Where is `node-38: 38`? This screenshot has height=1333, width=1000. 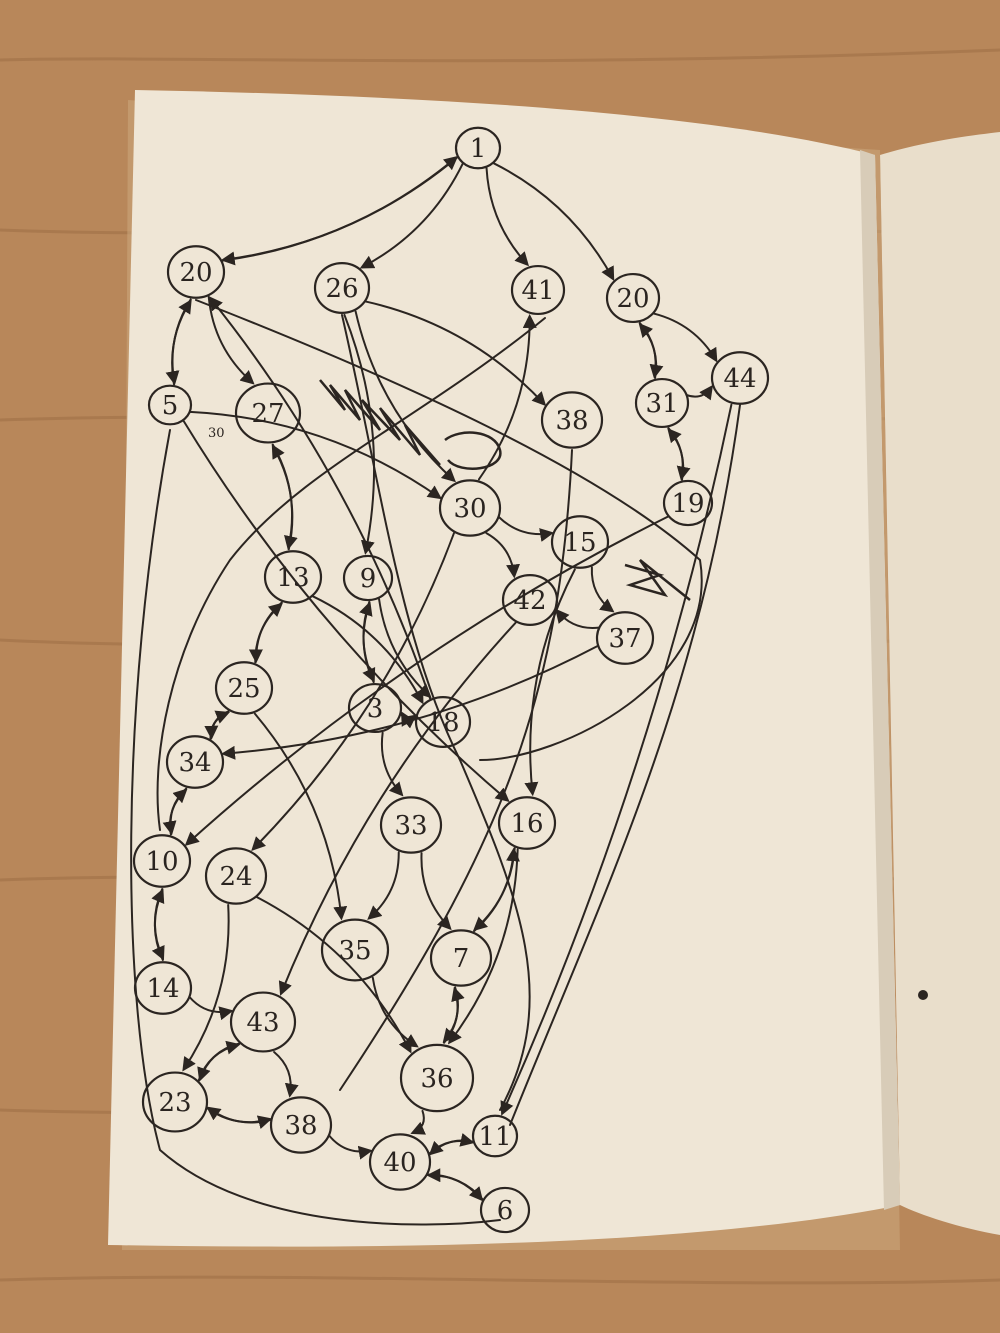 node-38: 38 is located at coordinates (301, 1125).